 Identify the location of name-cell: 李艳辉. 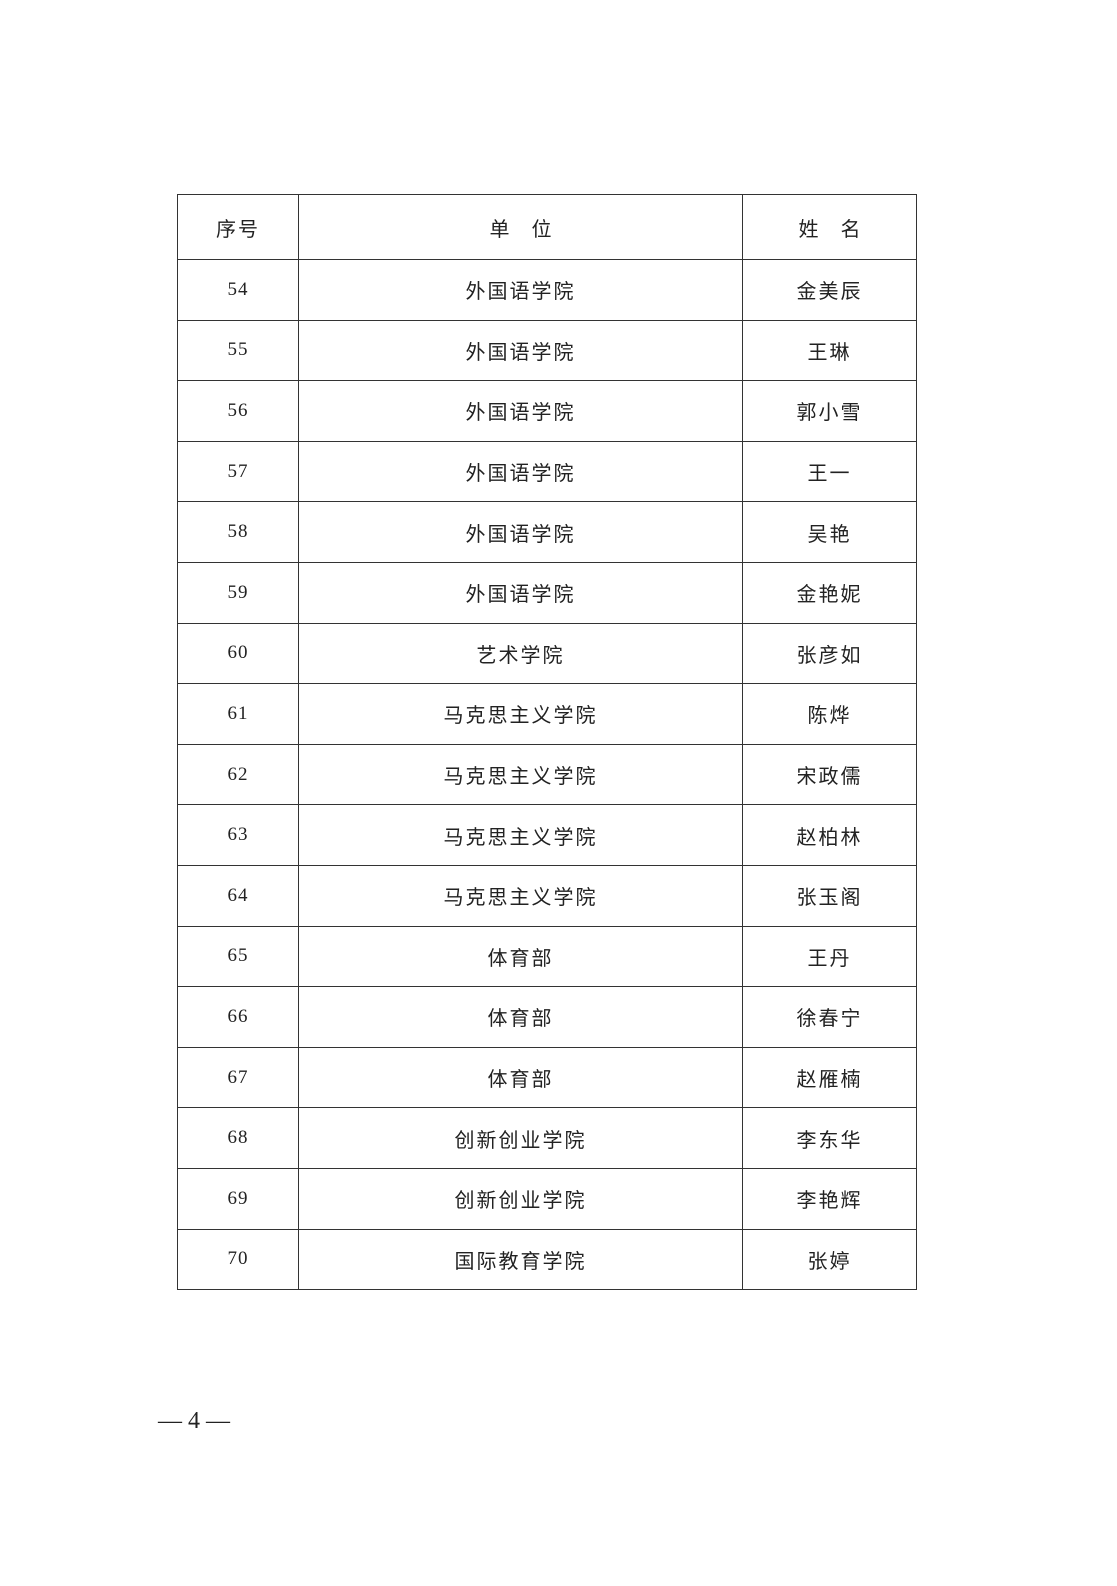
(829, 1198).